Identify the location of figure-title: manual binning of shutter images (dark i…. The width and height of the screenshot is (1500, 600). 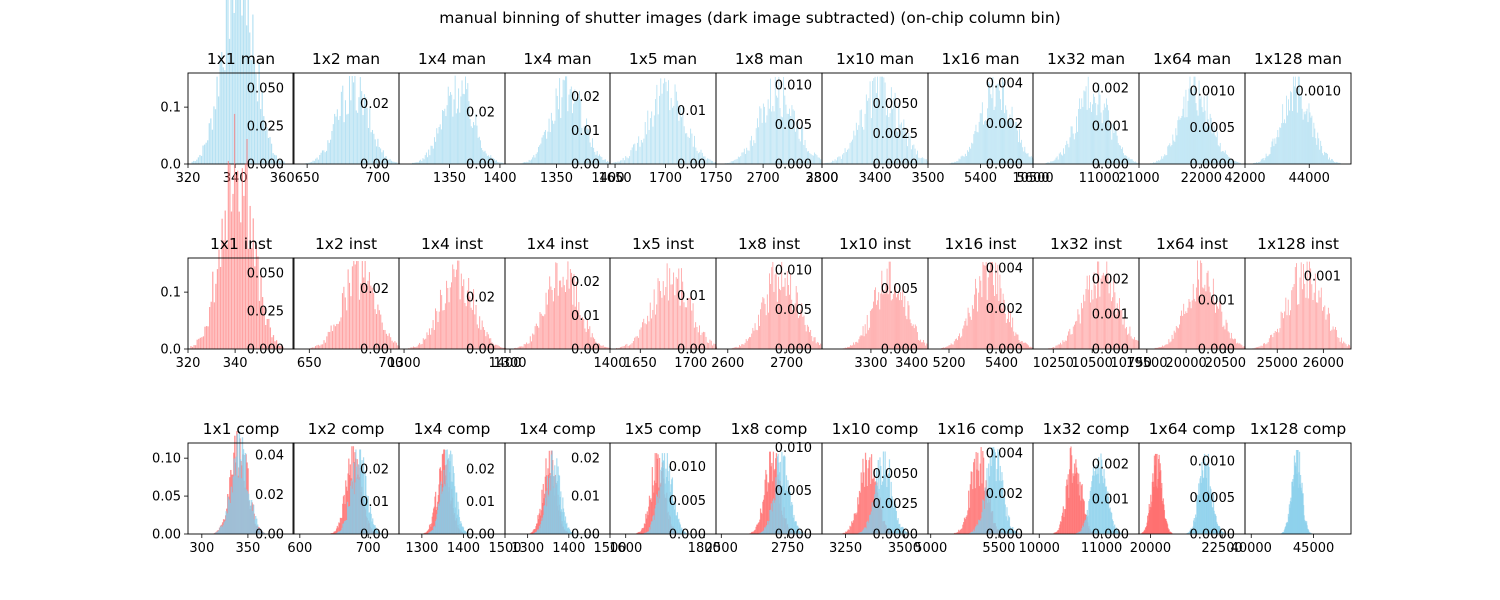
(749, 18).